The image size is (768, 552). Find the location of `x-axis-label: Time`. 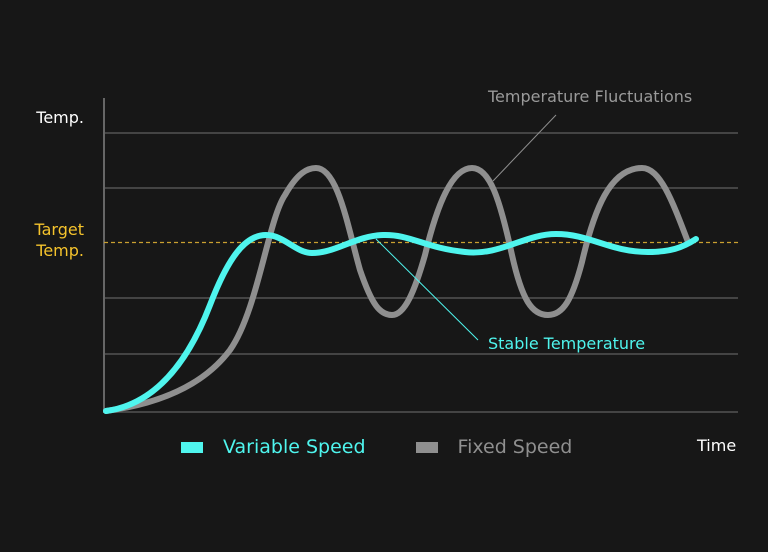

x-axis-label: Time is located at coordinates (717, 445).